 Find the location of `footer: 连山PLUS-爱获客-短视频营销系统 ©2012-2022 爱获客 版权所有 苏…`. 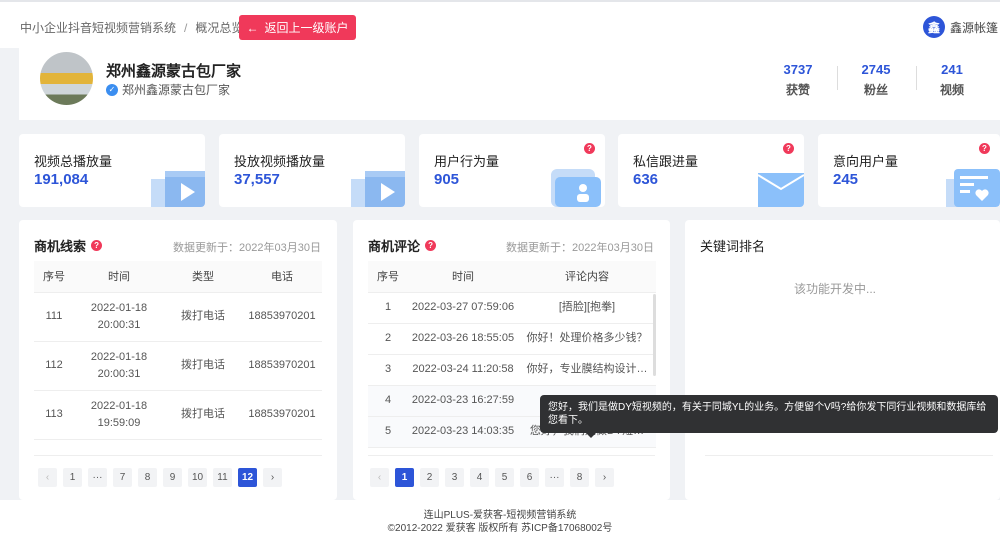

footer: 连山PLUS-爱获客-短视频营销系统 ©2012-2022 爱获客 版权所有 苏… is located at coordinates (500, 520).